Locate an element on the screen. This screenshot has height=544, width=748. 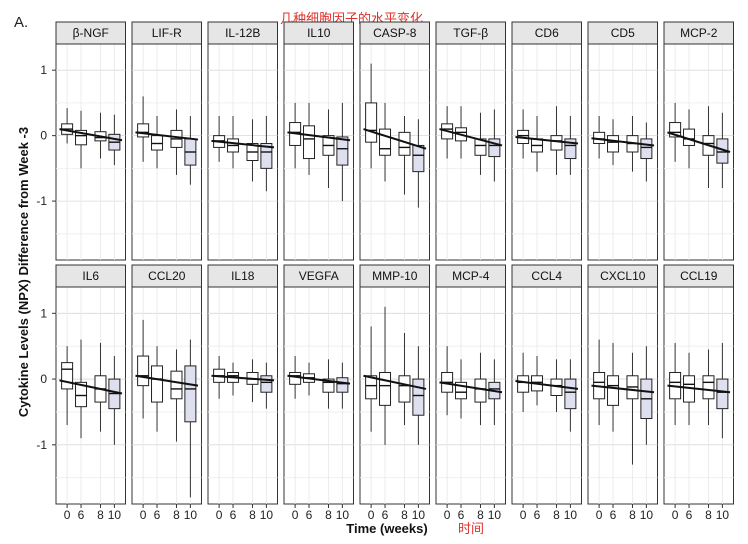
facet-label: CXCL10 is located at coordinates (623, 276).